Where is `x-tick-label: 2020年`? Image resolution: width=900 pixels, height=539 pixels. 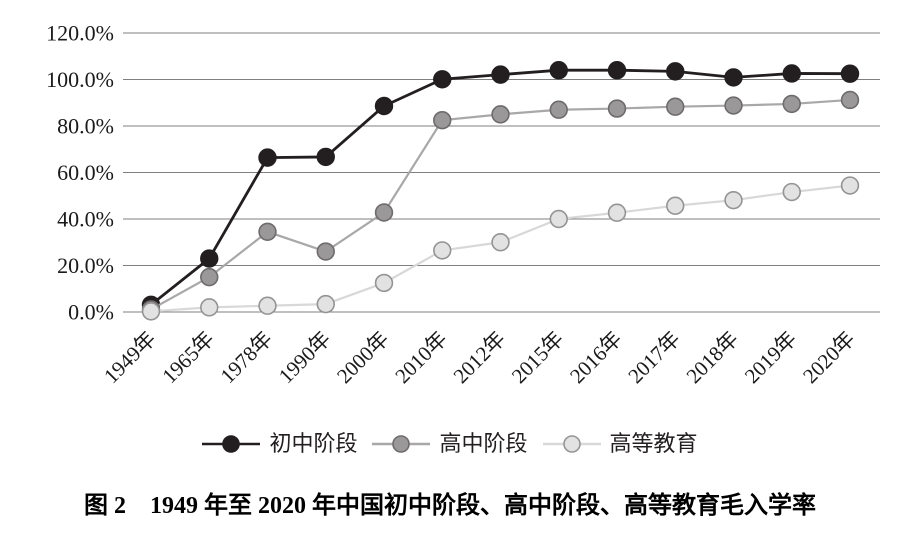 x-tick-label: 2020年 is located at coordinates (829, 358).